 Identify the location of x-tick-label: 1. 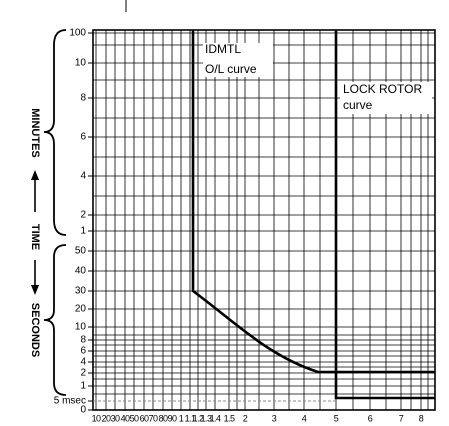
(181, 418).